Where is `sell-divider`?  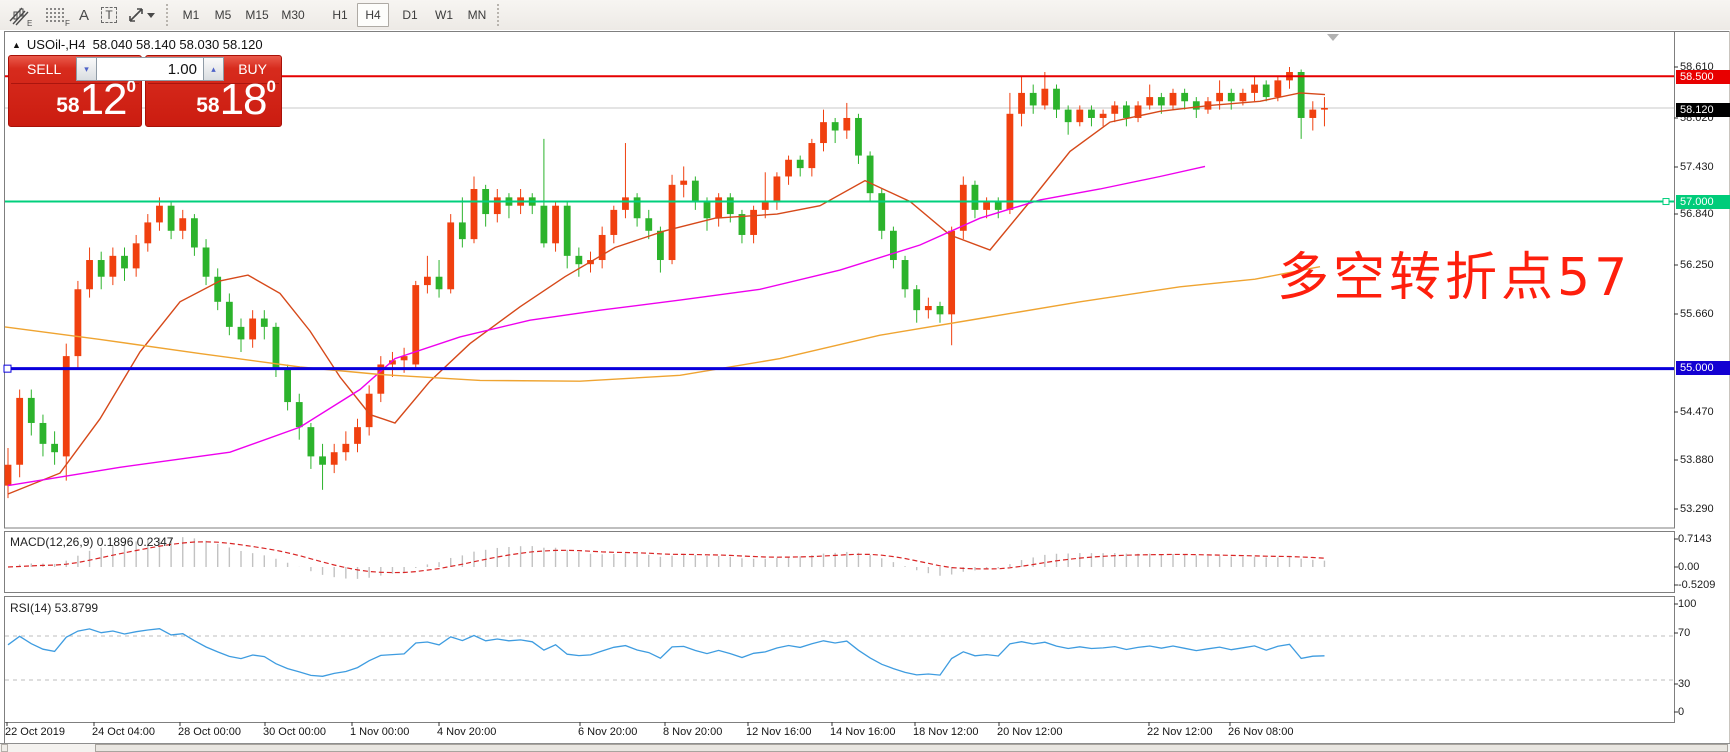 sell-divider is located at coordinates (75, 83).